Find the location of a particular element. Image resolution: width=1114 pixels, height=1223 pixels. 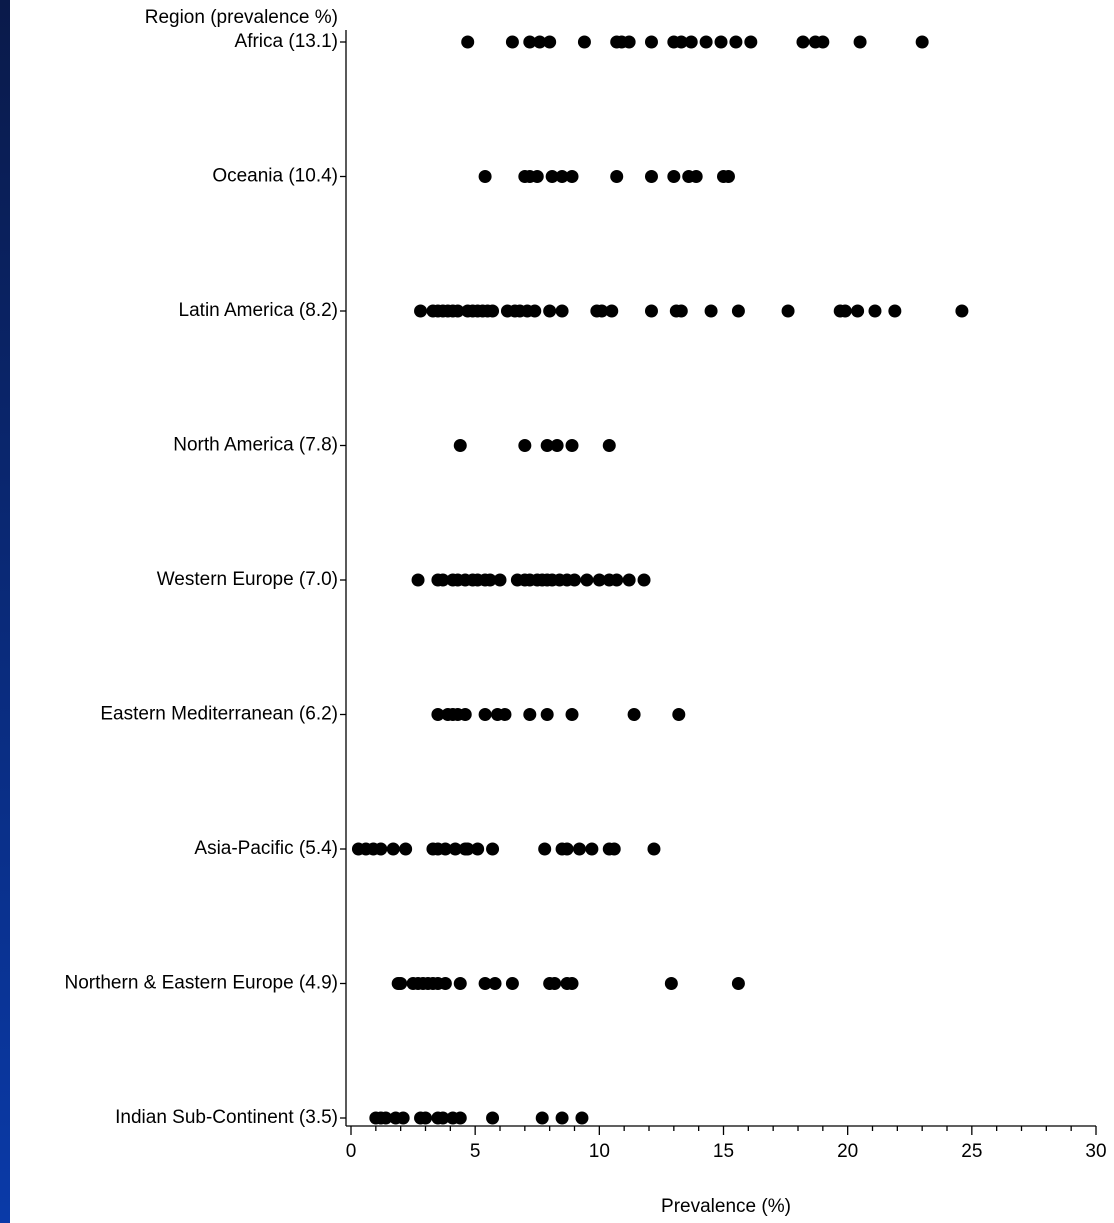

side-strip is located at coordinates (5, 611).